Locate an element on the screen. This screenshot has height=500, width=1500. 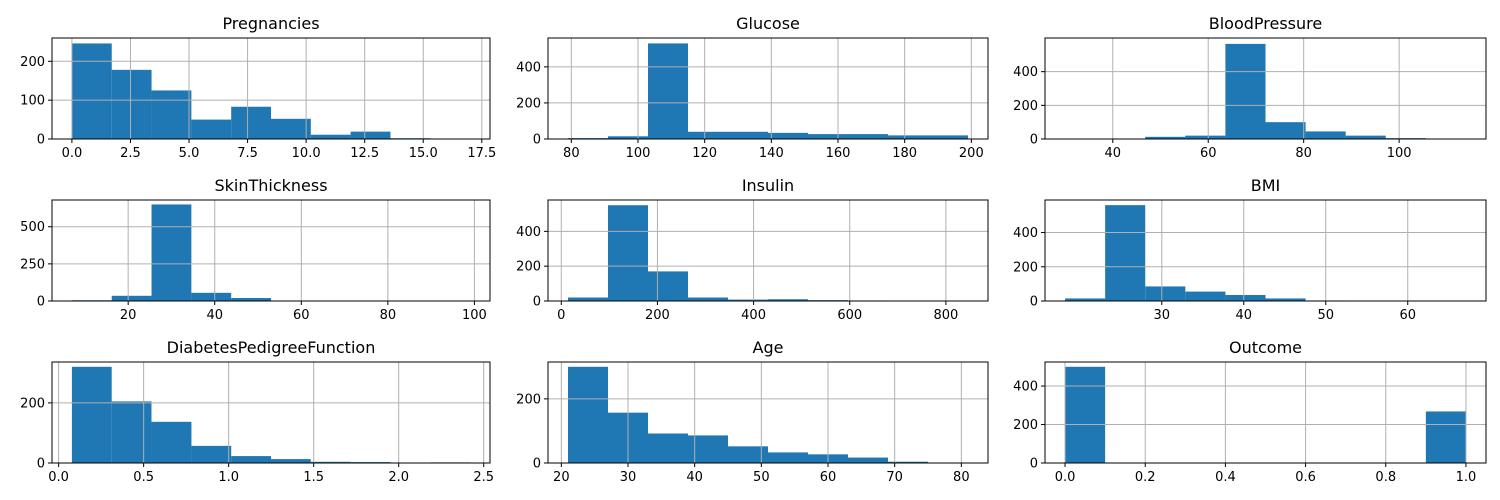
panel-title-bloodpressure: BloodPressure is located at coordinates (1265, 23).